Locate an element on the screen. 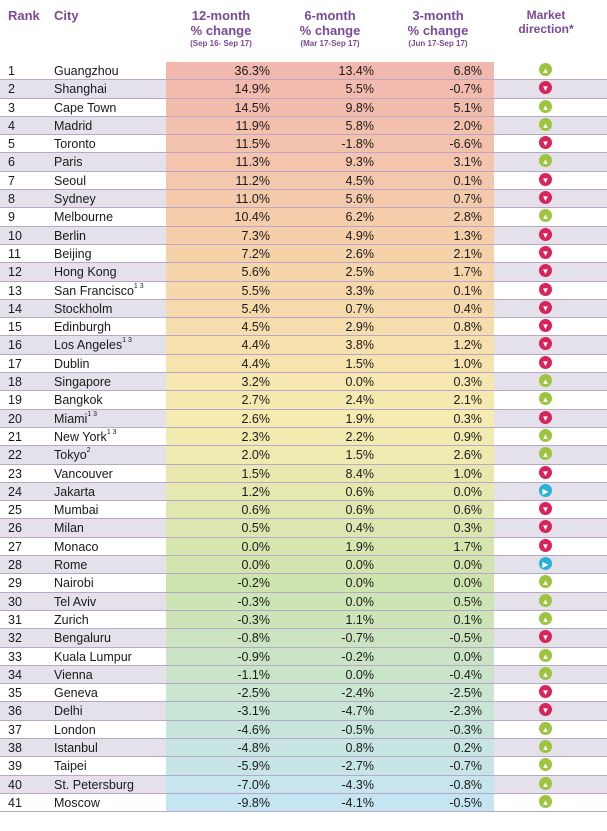 This screenshot has width=607, height=831. twelve-month-change-cell: 5.5% is located at coordinates (256, 290).